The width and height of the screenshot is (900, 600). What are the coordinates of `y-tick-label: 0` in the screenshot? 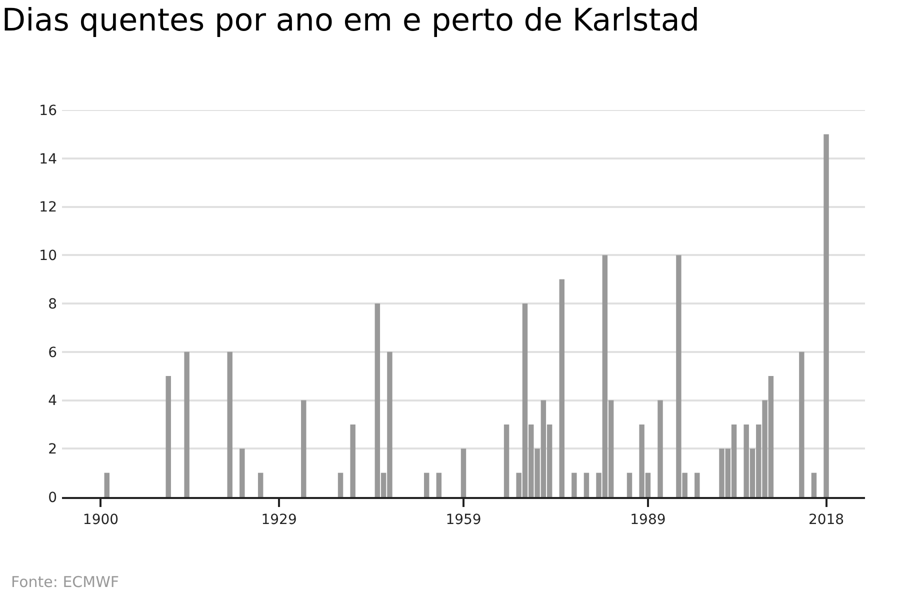 It's located at (52, 498).